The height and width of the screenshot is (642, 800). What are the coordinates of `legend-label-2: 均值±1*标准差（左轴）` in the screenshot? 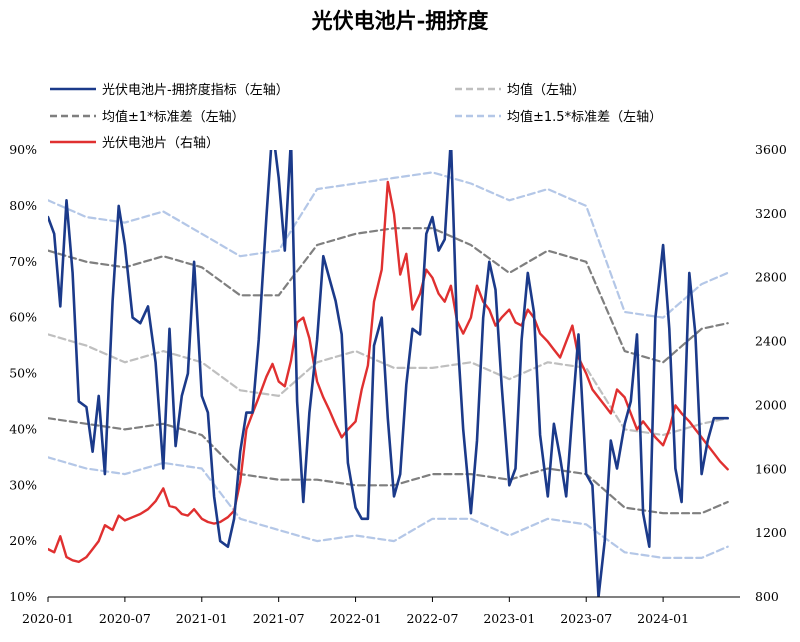 It's located at (173, 117).